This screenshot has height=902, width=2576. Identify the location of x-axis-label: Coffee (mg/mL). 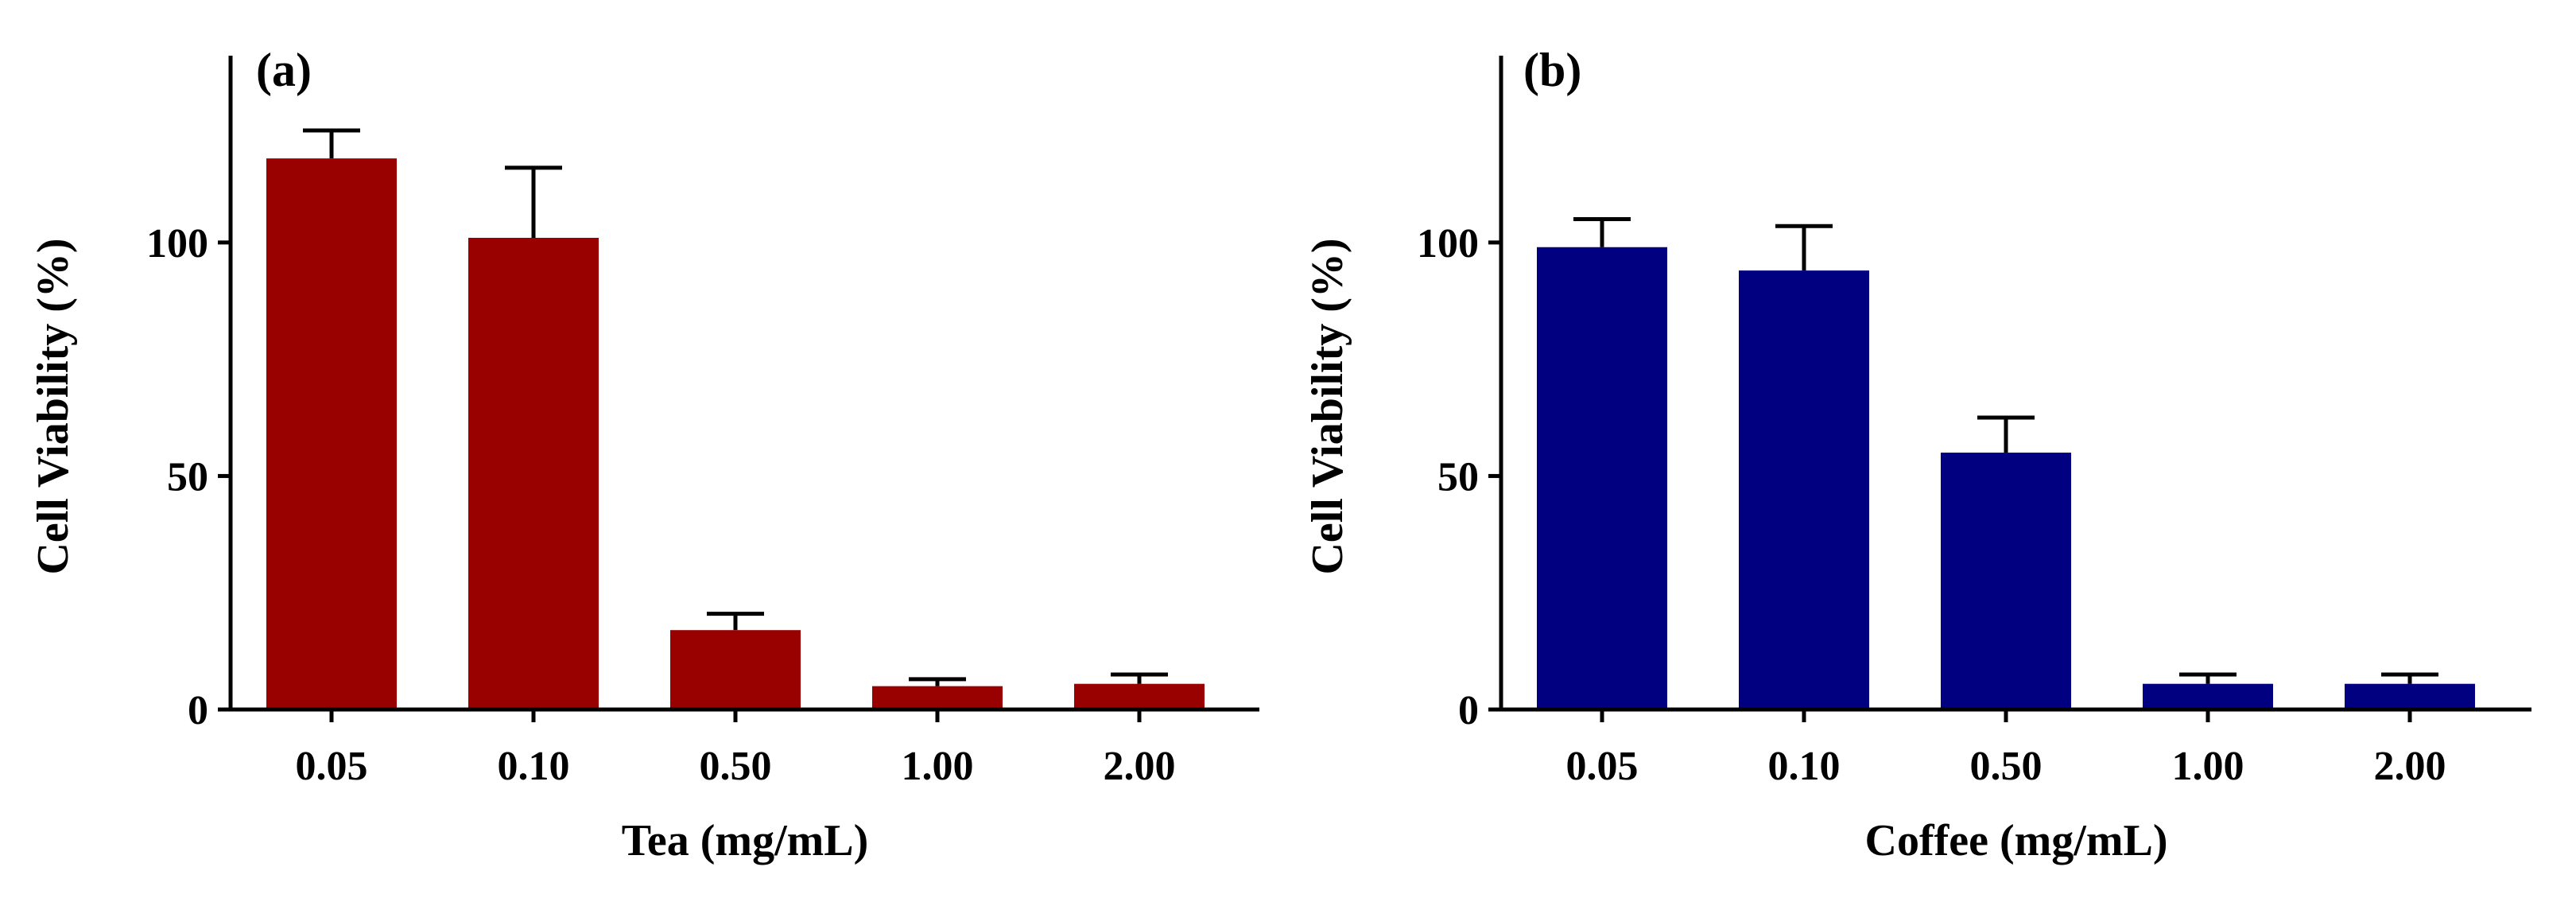
(2016, 841).